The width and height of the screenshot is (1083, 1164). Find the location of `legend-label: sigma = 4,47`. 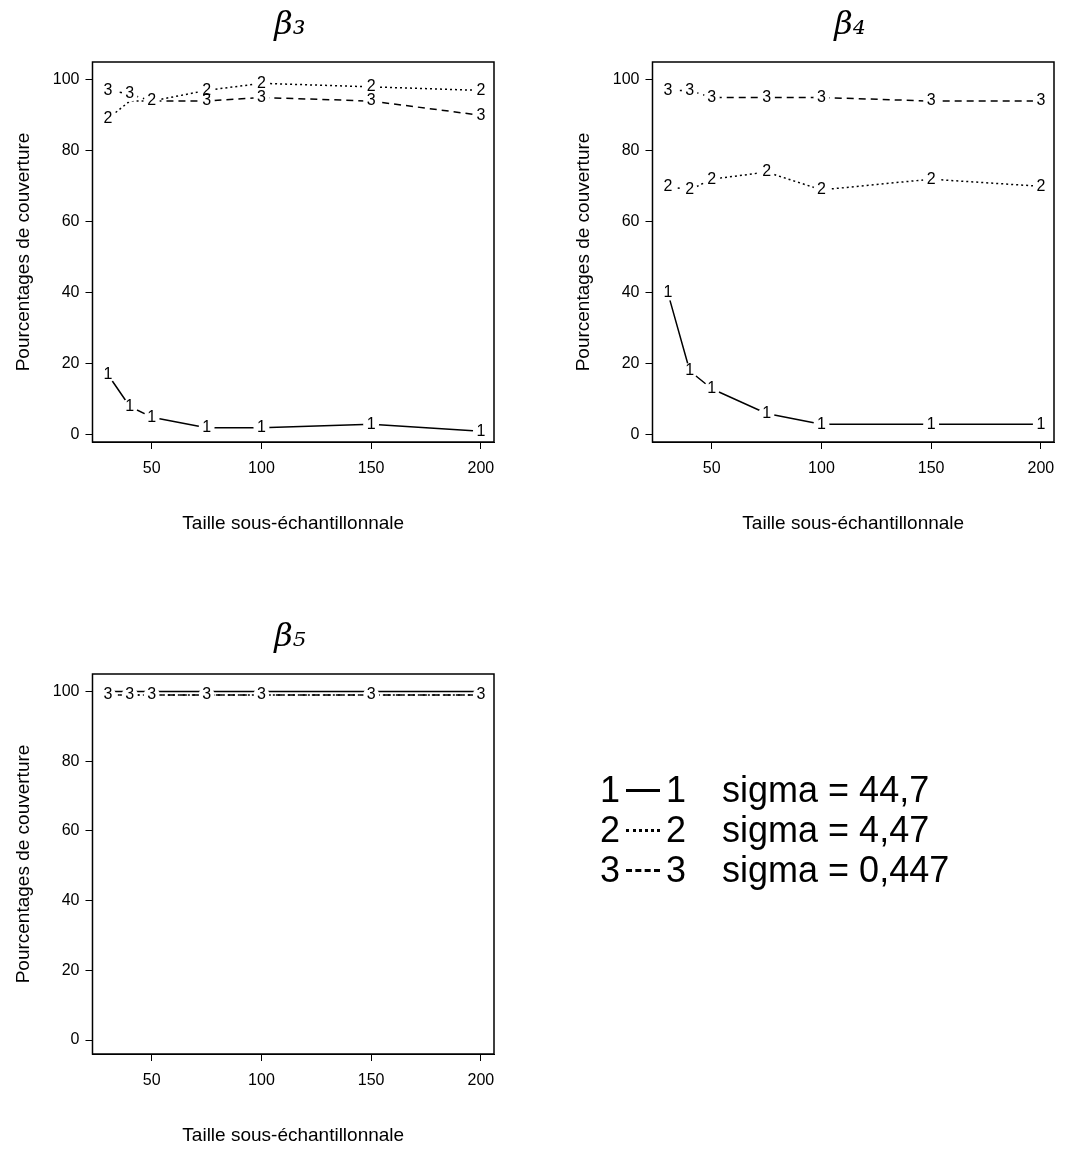

legend-label: sigma = 4,47 is located at coordinates (826, 829).